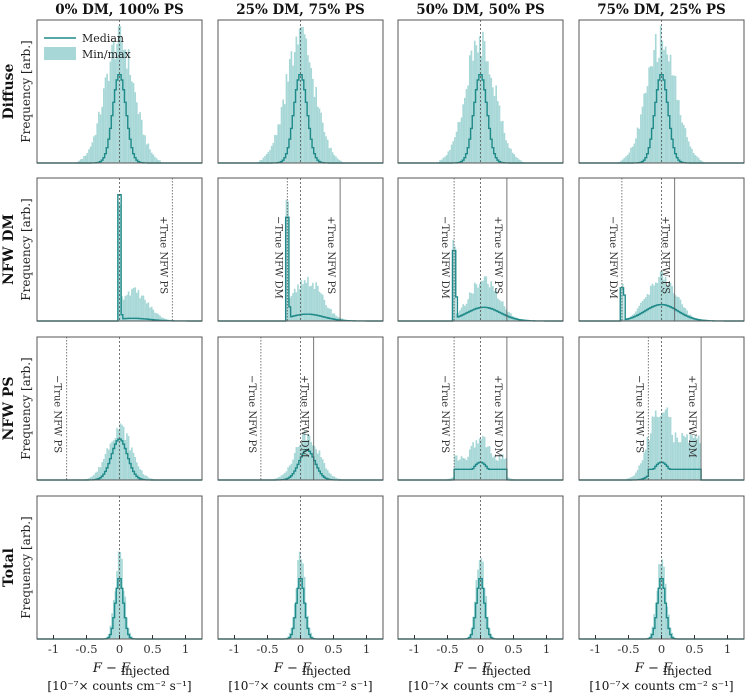  Describe the element at coordinates (9, 409) in the screenshot. I see `row-title: NFW PS` at that location.